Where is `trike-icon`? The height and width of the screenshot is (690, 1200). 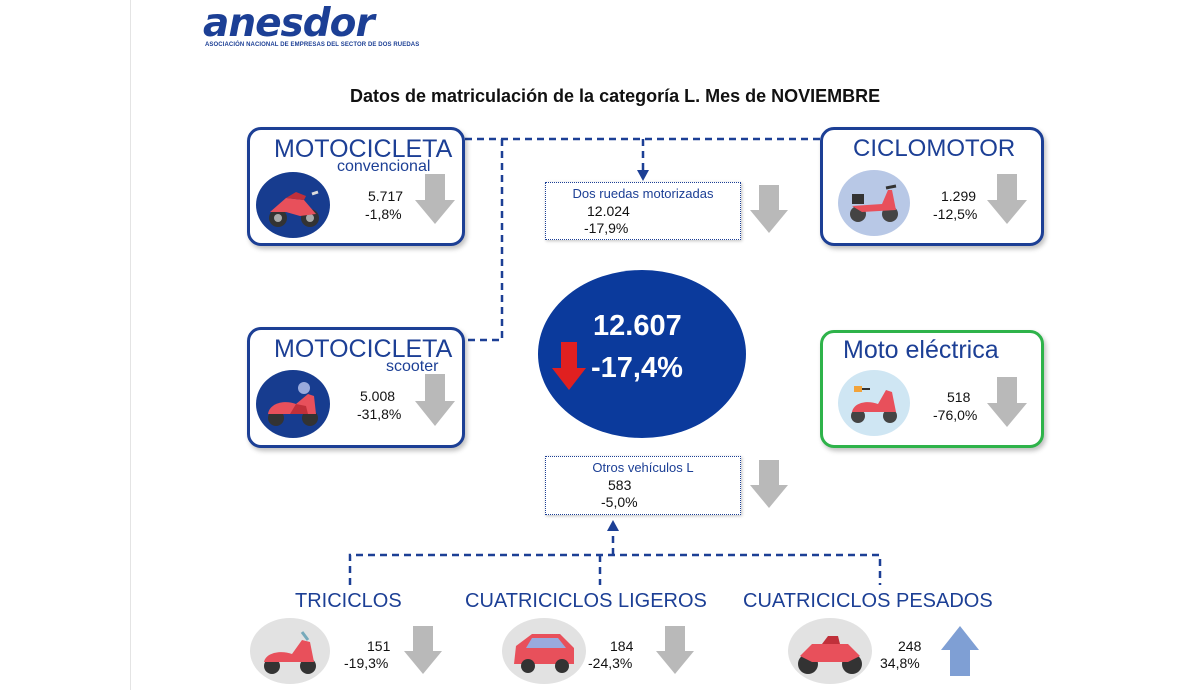
trike-icon is located at coordinates (290, 651).